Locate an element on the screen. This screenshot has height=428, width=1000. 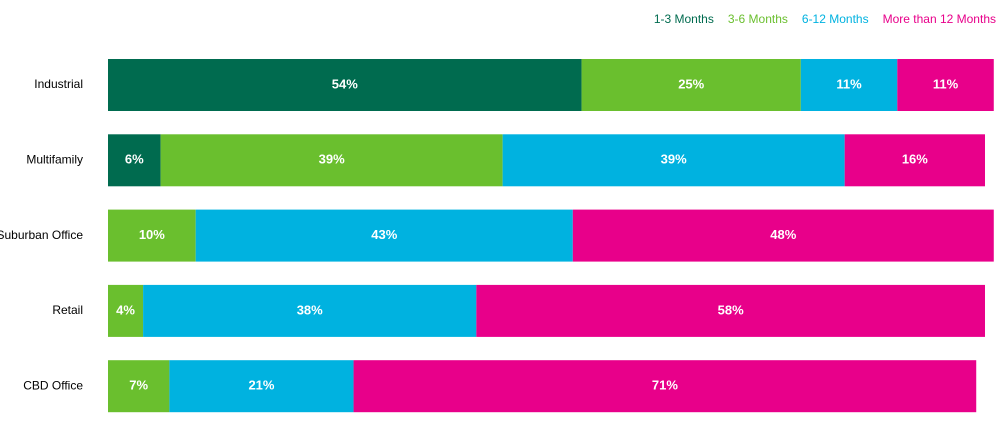
category-label: Retail is located at coordinates (67, 310).